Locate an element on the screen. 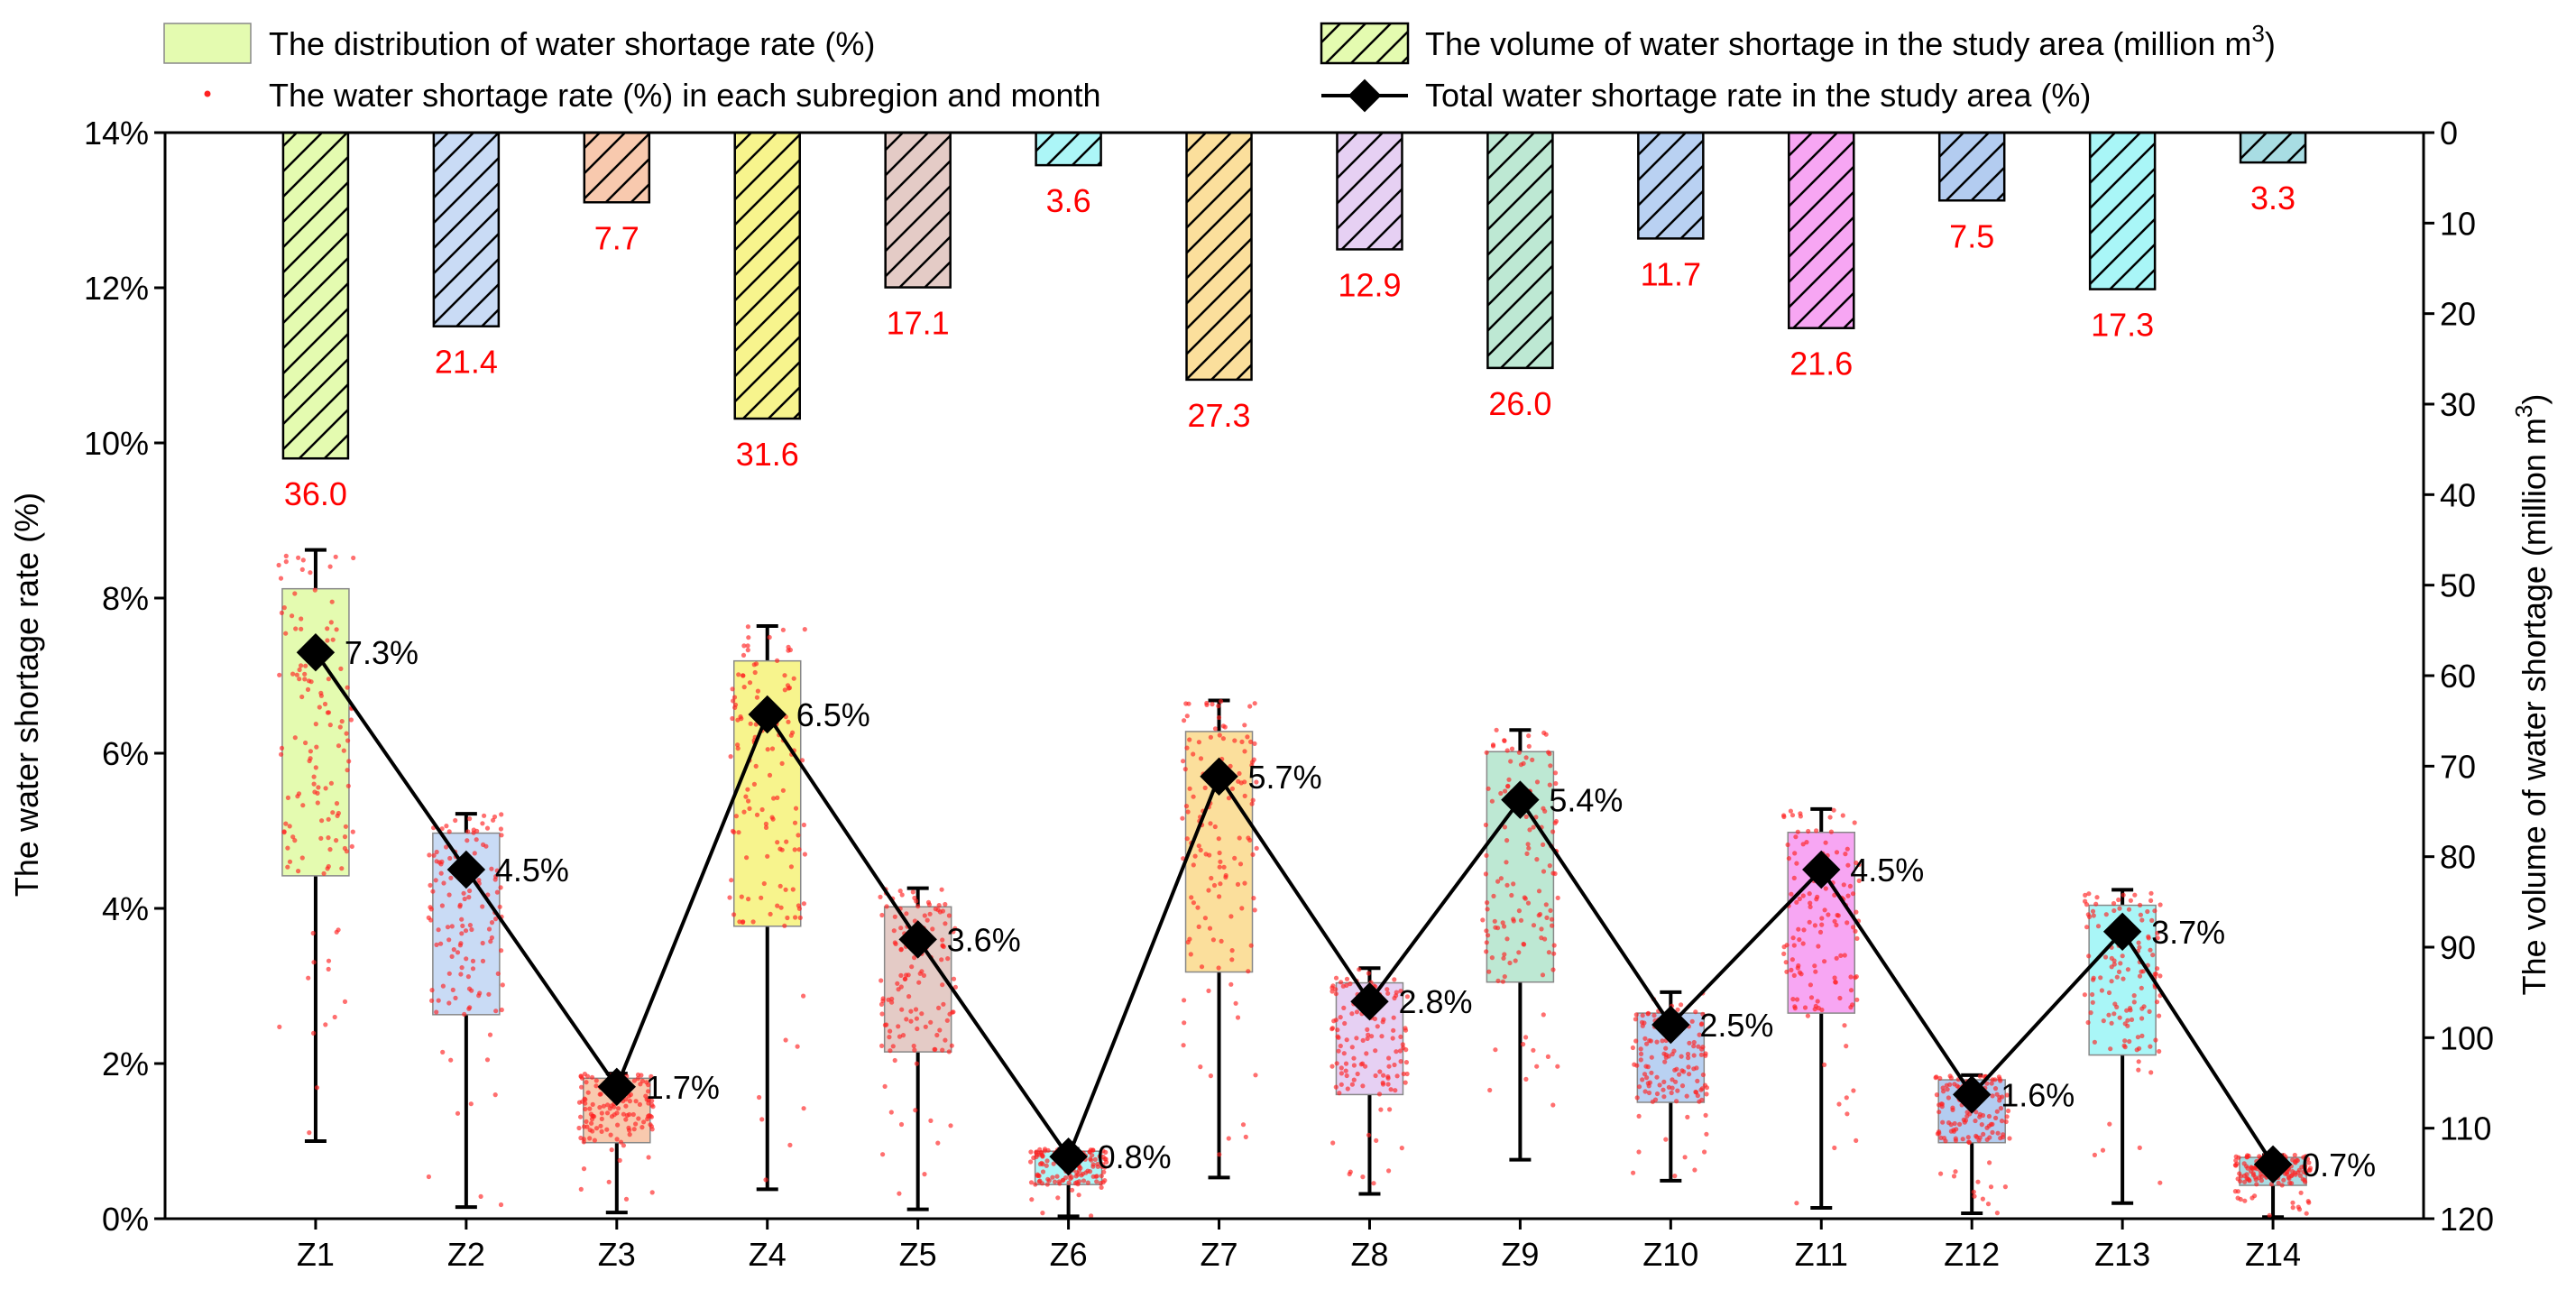  y-right-tick-label: 0 is located at coordinates (2449, 133).